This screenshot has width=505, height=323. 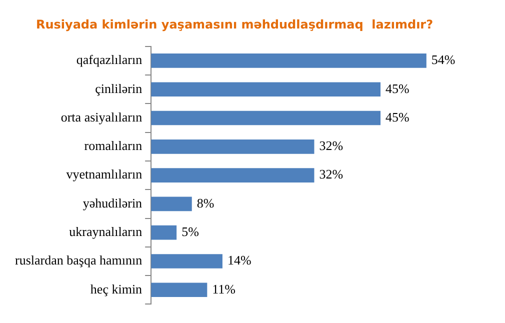 What do you see at coordinates (104, 174) in the screenshot?
I see `y-tick-label: vyetnamlıların` at bounding box center [104, 174].